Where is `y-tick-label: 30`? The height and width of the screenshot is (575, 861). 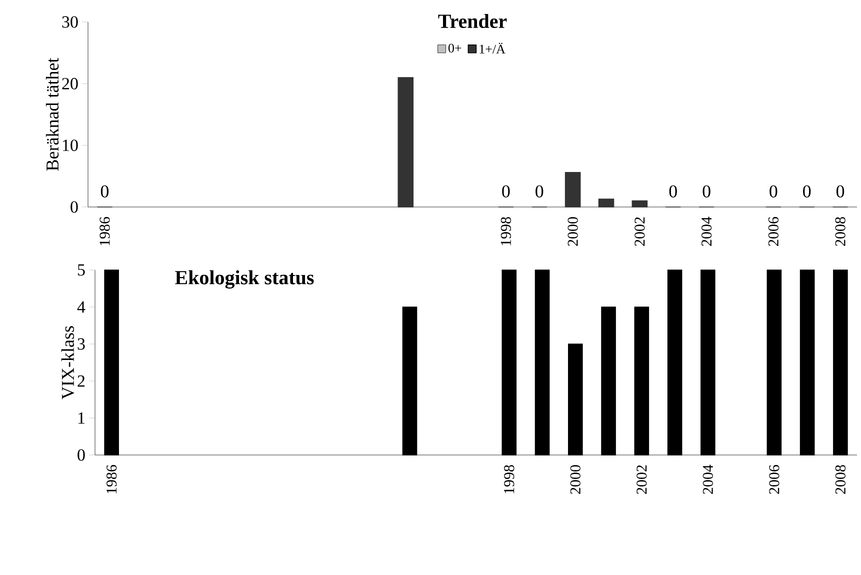
y-tick-label: 30 is located at coordinates (70, 22).